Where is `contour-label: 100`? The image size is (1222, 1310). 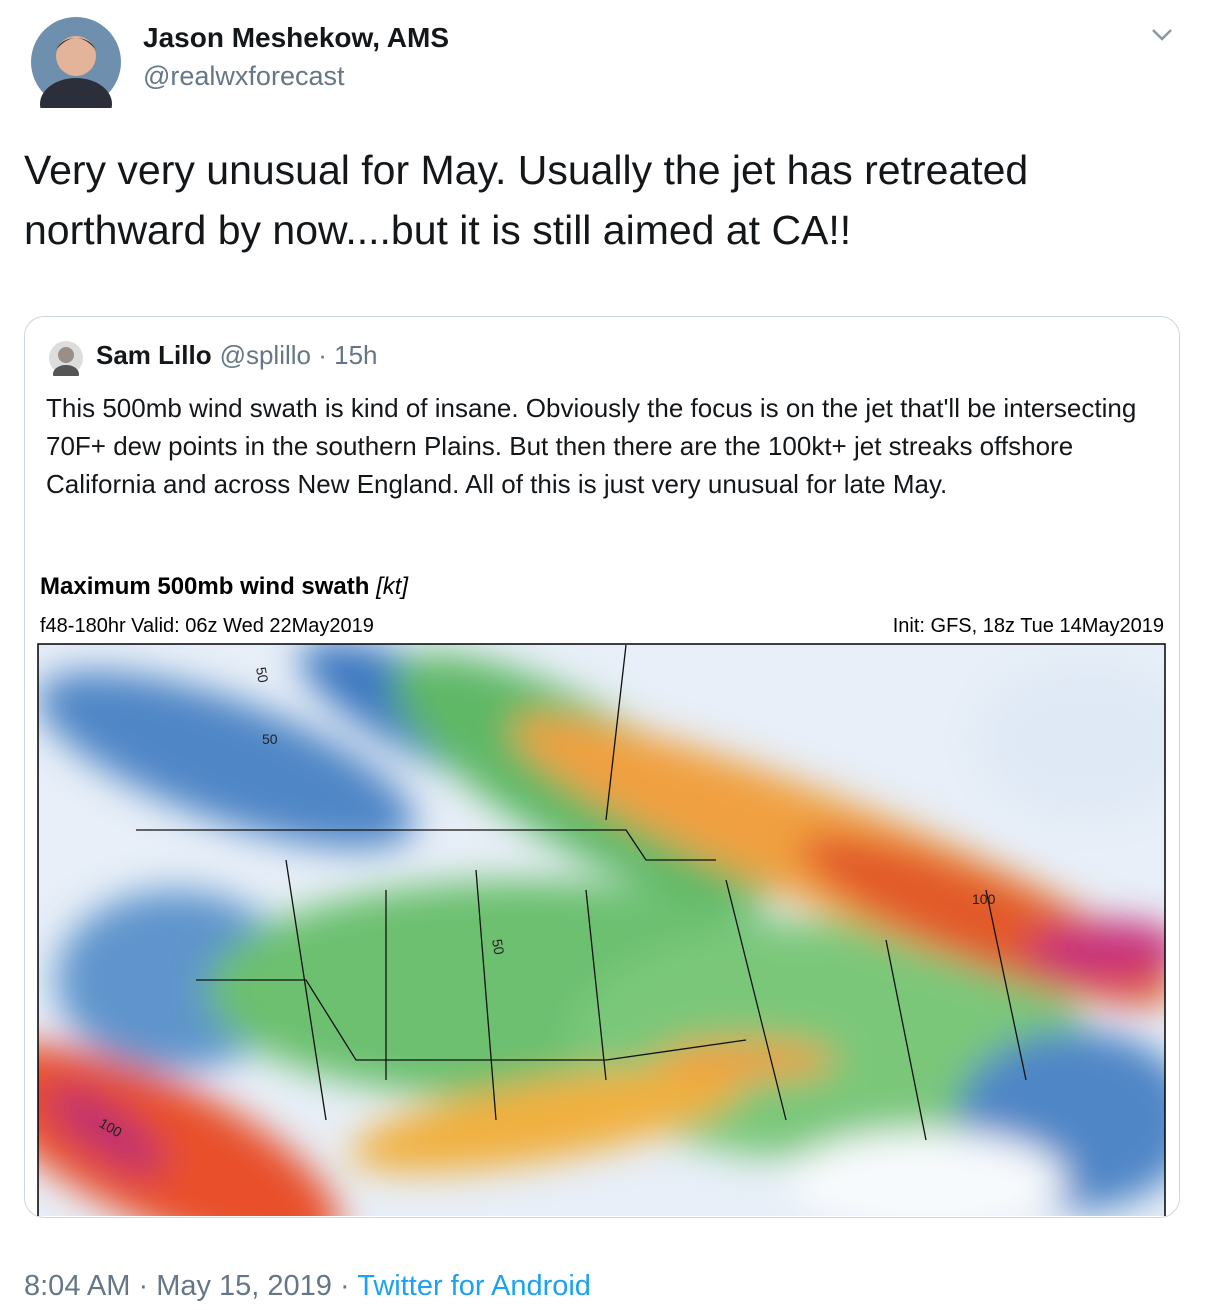
contour-label: 100 is located at coordinates (984, 899).